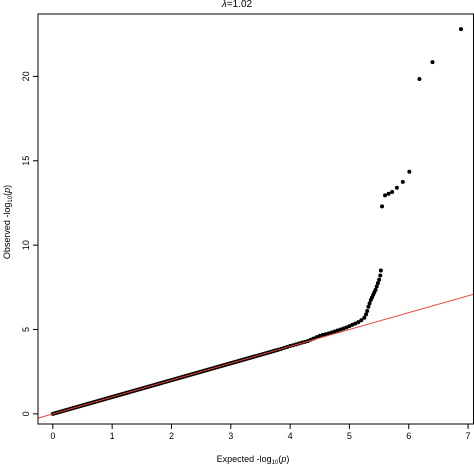  What do you see at coordinates (468, 436) in the screenshot?
I see `x-tick-label: 7` at bounding box center [468, 436].